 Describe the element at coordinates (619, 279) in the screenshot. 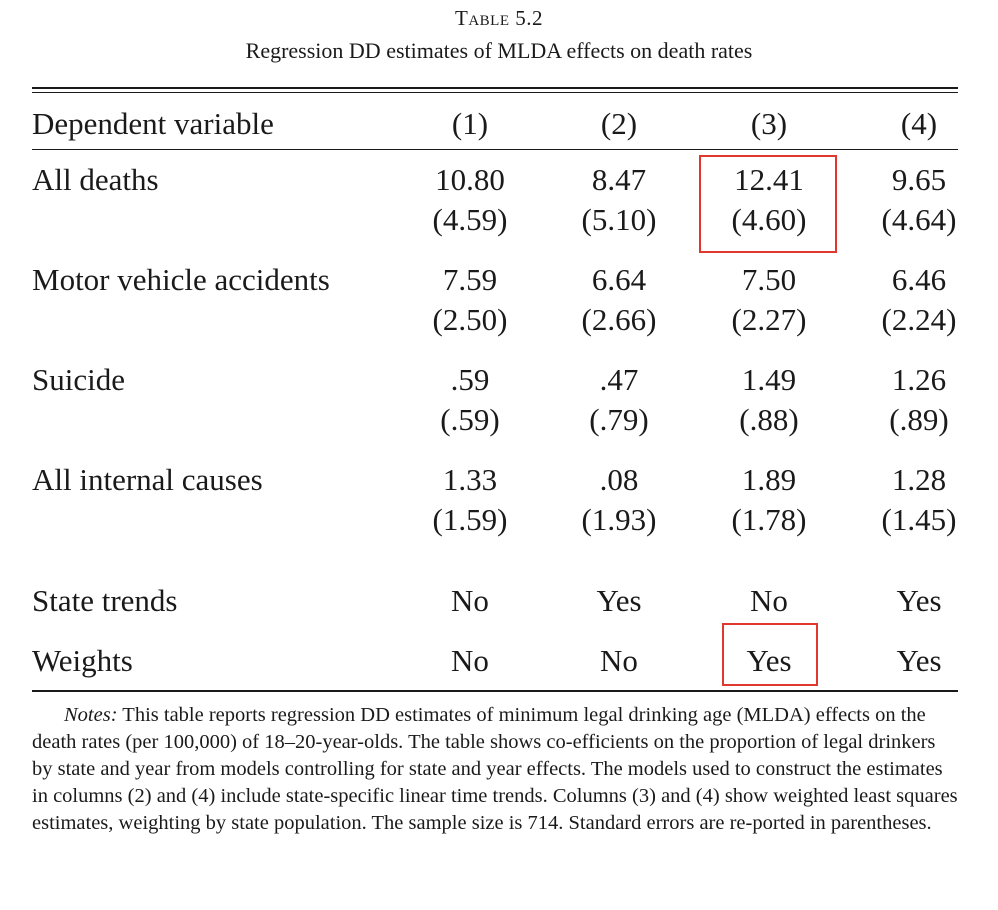

I see `coef-motor-vehicle-2: 6.64` at that location.